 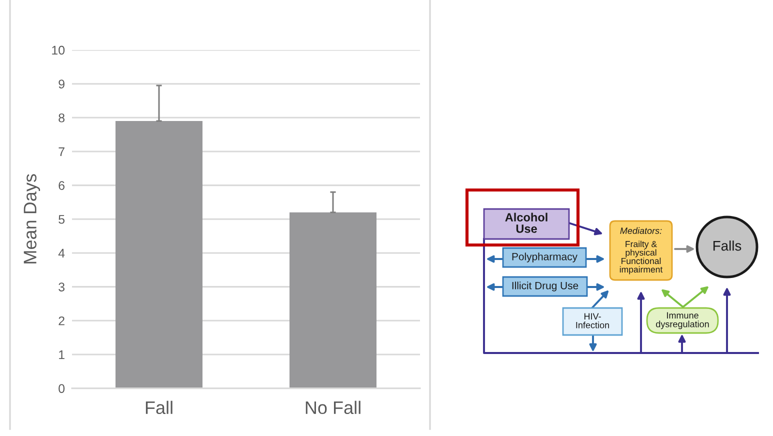 I want to click on y-tick-label: 1, so click(x=61, y=354).